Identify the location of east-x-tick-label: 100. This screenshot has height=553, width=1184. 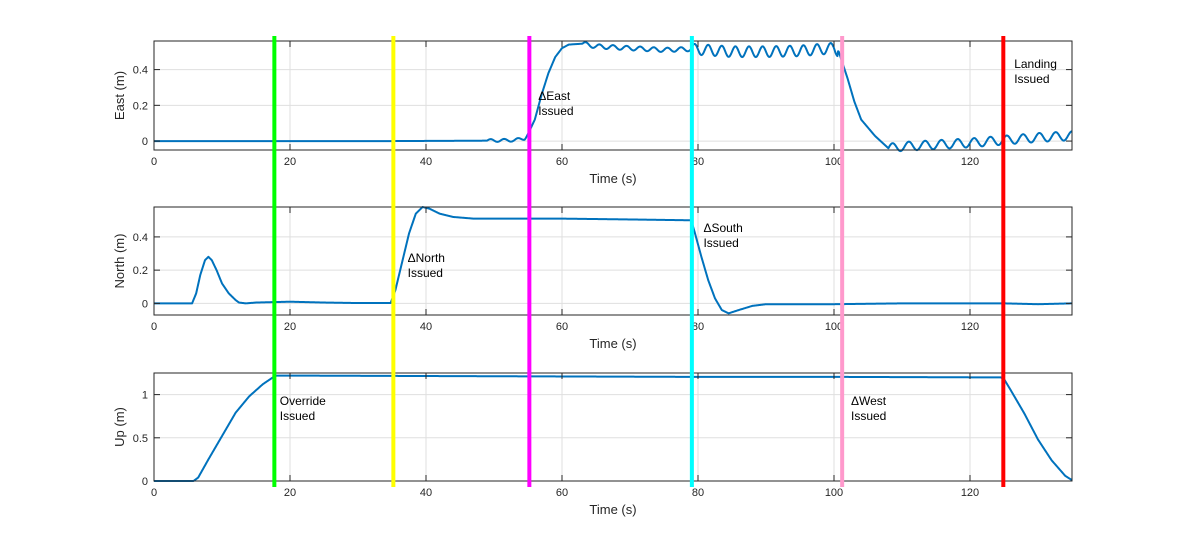
(834, 162).